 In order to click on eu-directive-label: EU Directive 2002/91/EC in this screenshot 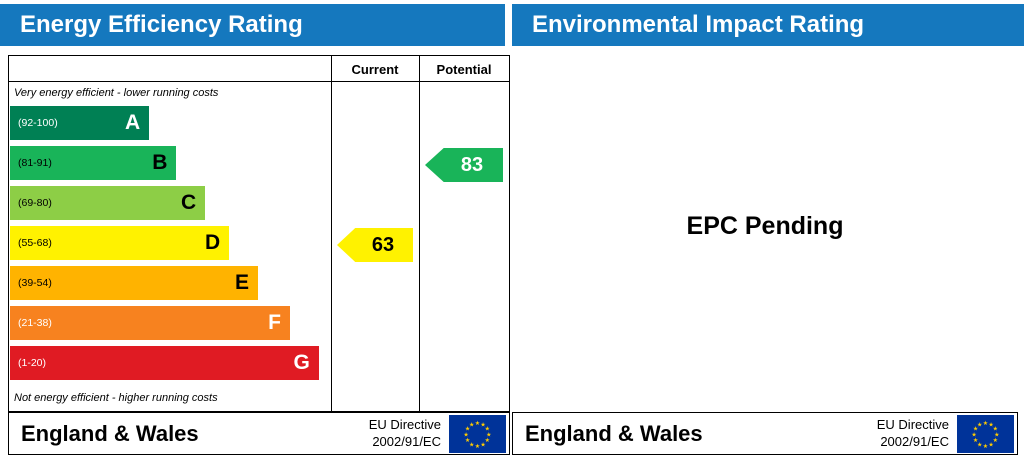, I will do `click(405, 433)`.